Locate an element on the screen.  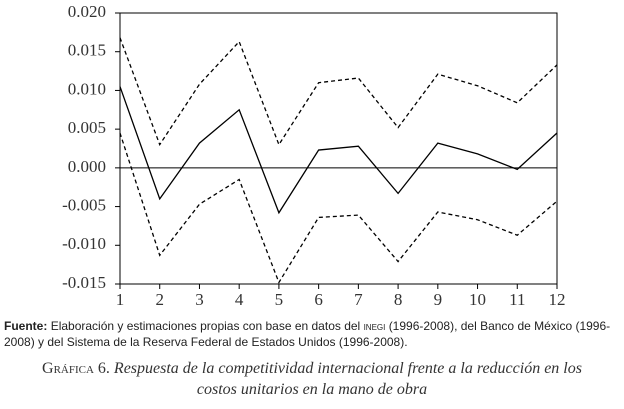
x-tick-label: 3 is located at coordinates (199, 299).